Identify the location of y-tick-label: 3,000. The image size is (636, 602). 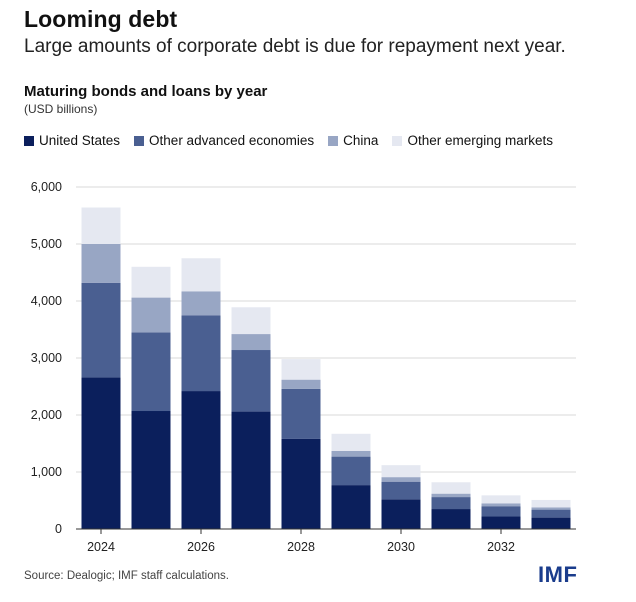
(46, 358).